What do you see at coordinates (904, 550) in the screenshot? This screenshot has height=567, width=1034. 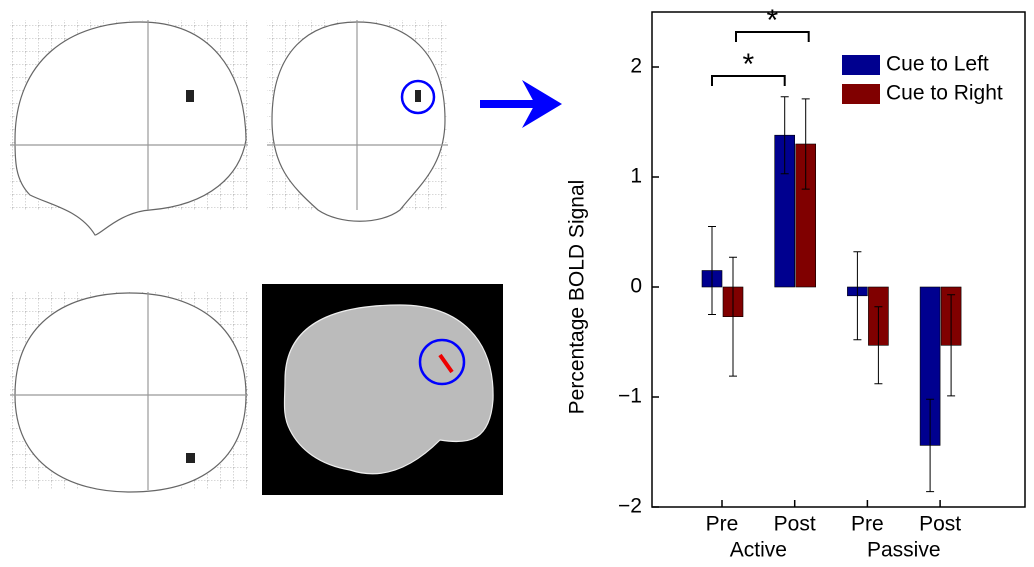 I see `group-label: Passive` at bounding box center [904, 550].